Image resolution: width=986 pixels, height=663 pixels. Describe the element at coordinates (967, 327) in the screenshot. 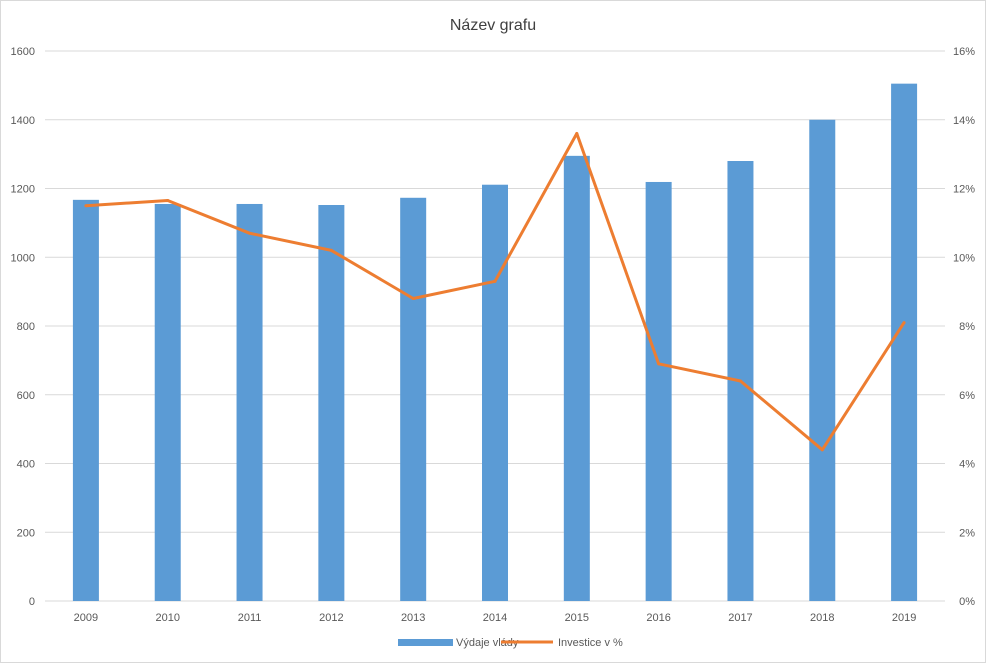

I see `y-right-tick-label: 8%` at that location.